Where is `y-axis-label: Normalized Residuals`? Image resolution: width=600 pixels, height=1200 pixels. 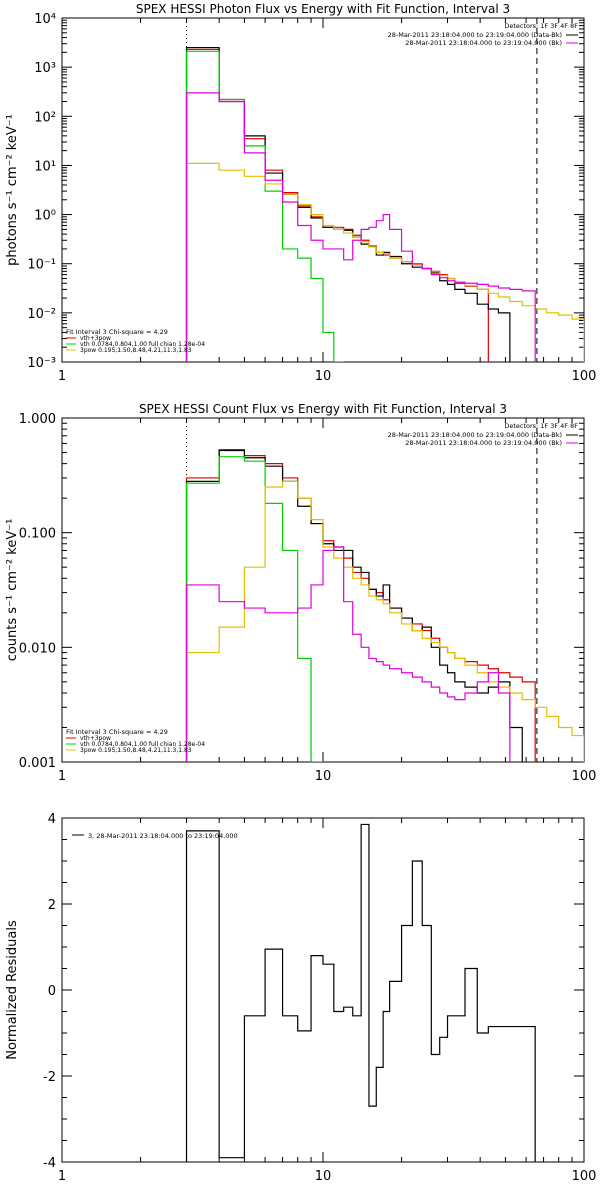
y-axis-label: Normalized Residuals is located at coordinates (12, 990).